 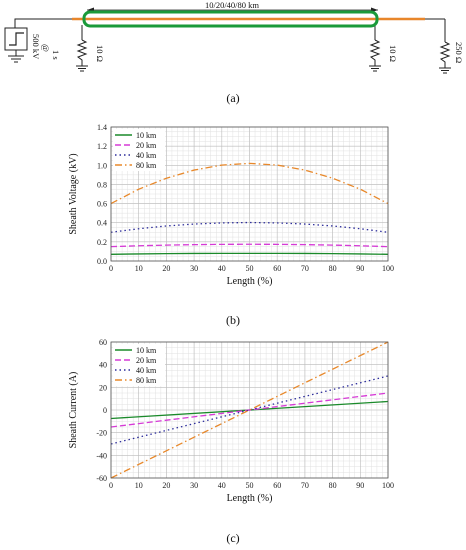 I want to click on volt-x-axis-title: Length (%), so click(x=250, y=281).